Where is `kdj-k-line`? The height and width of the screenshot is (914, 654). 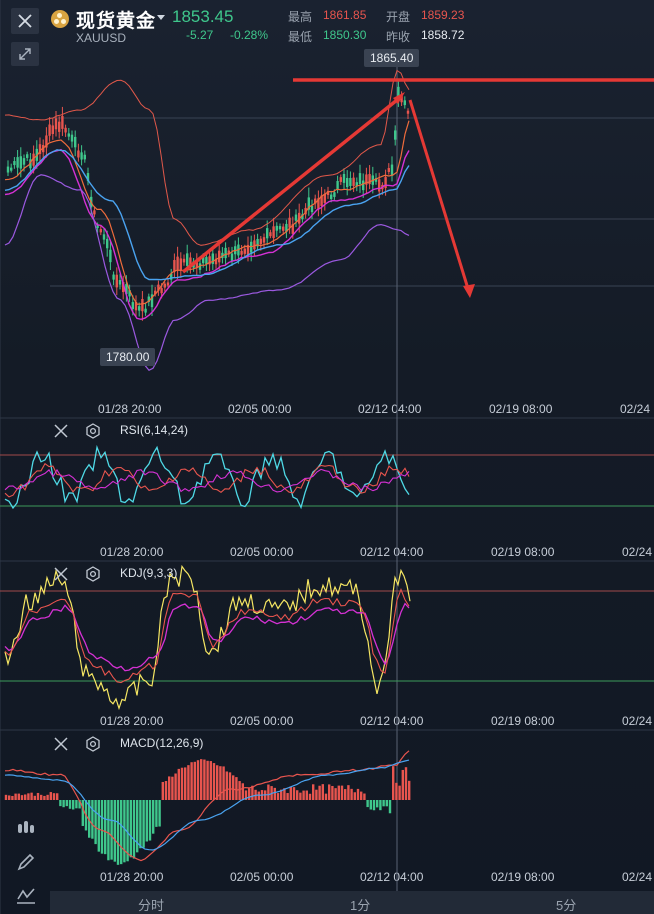 kdj-k-line is located at coordinates (207, 635).